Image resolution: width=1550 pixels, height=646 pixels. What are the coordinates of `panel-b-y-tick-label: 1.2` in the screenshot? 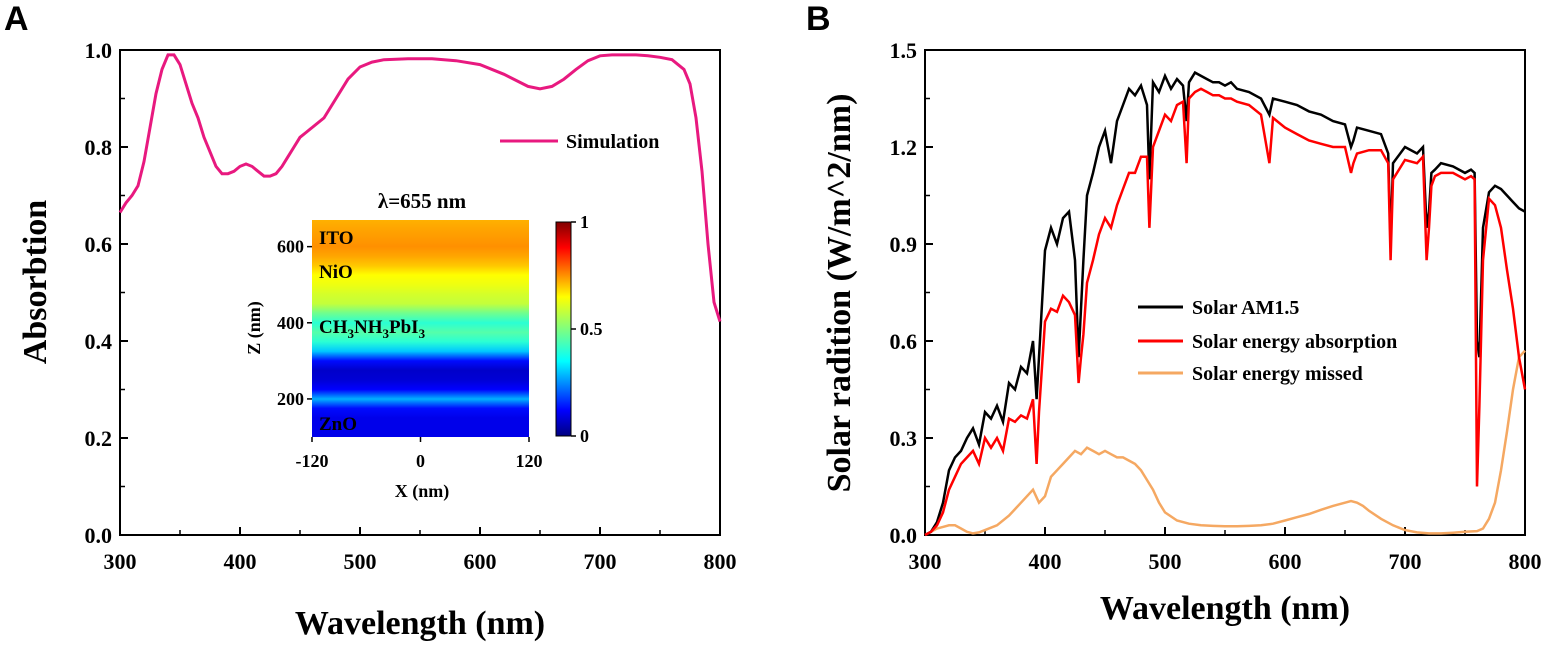 It's located at (904, 147).